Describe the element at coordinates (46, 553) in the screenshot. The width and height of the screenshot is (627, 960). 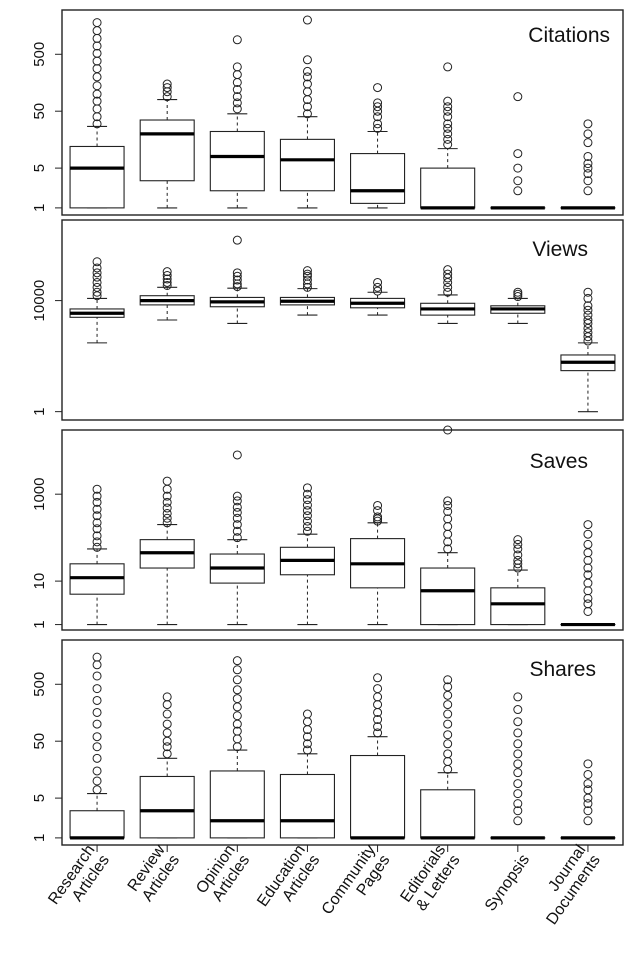
I see `panel-saves-y-axis: 1 10 1000` at that location.